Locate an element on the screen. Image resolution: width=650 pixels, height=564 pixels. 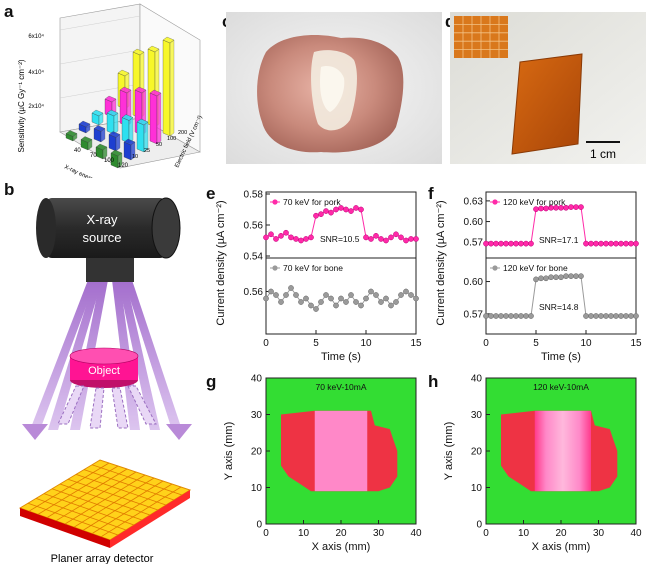
map-title: 120 keV-10mA is located at coordinates (561, 387).